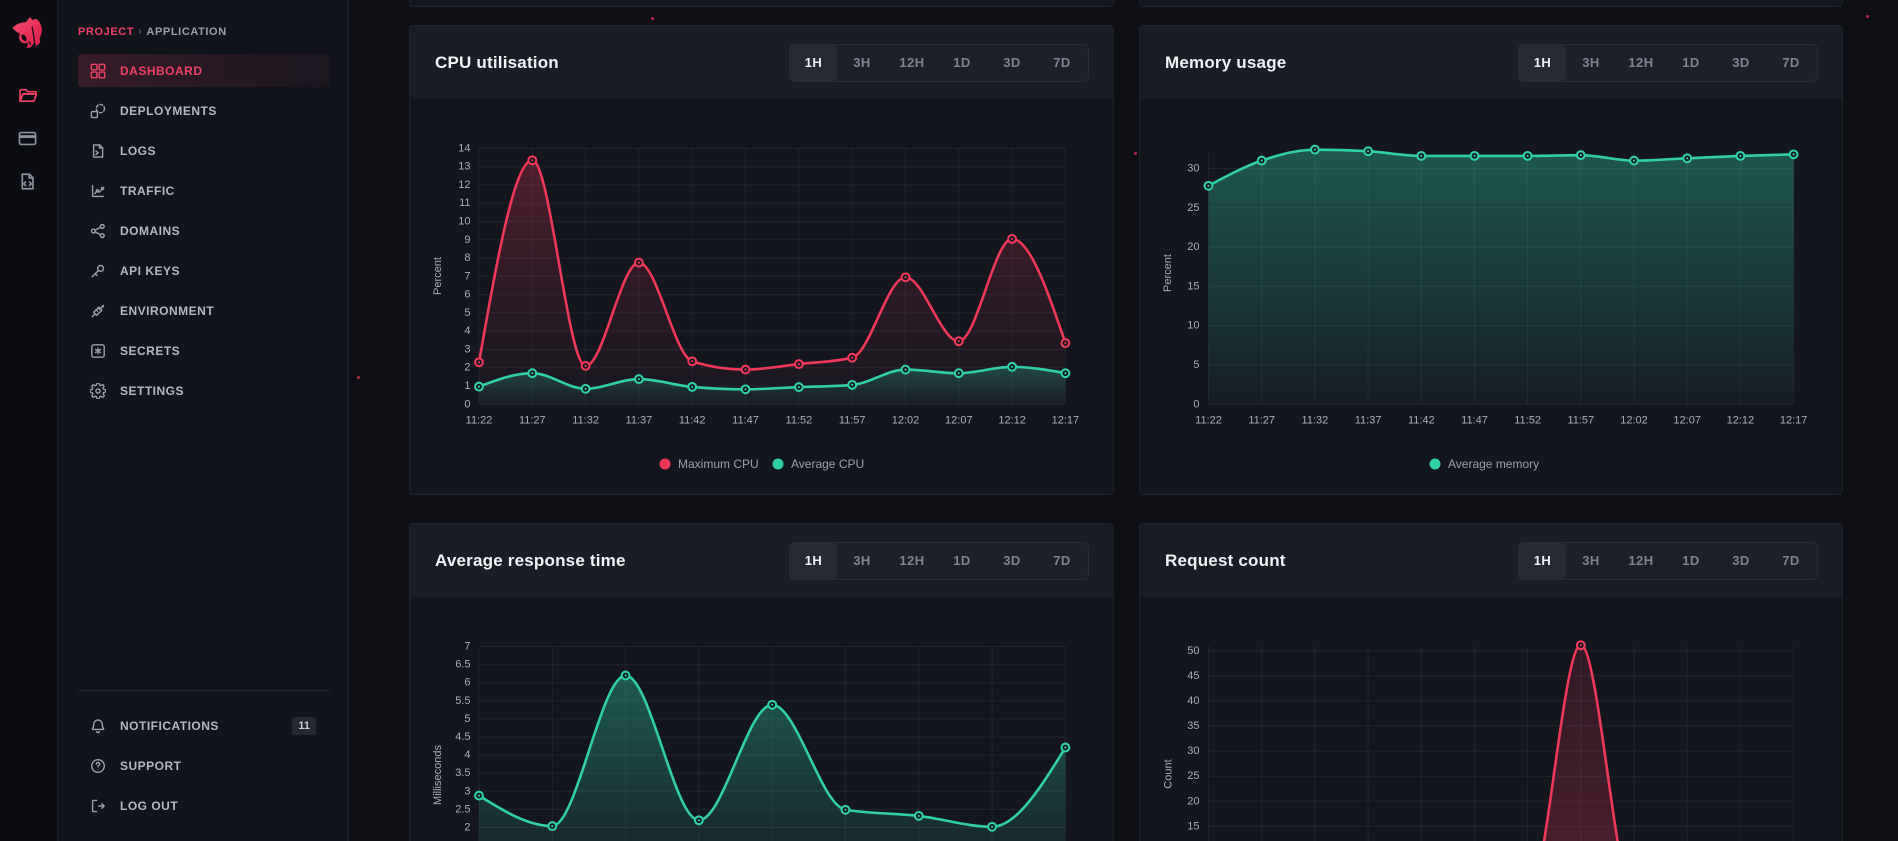  What do you see at coordinates (462, 737) in the screenshot?
I see `svg-text: 4.5` at bounding box center [462, 737].